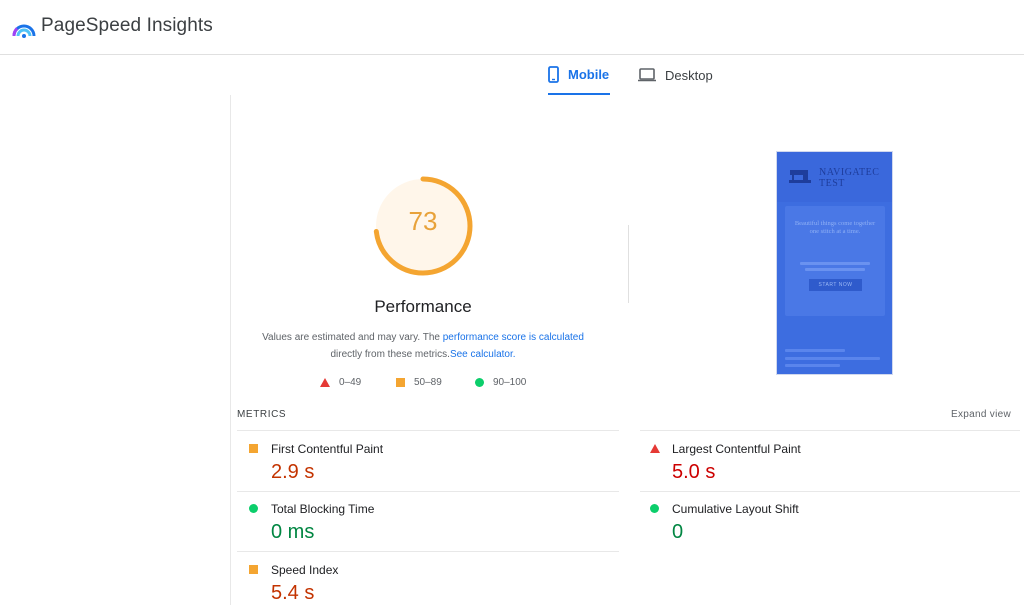 The width and height of the screenshot is (1024, 605). Describe the element at coordinates (262, 414) in the screenshot. I see `metrics-heading: METRICS` at that location.